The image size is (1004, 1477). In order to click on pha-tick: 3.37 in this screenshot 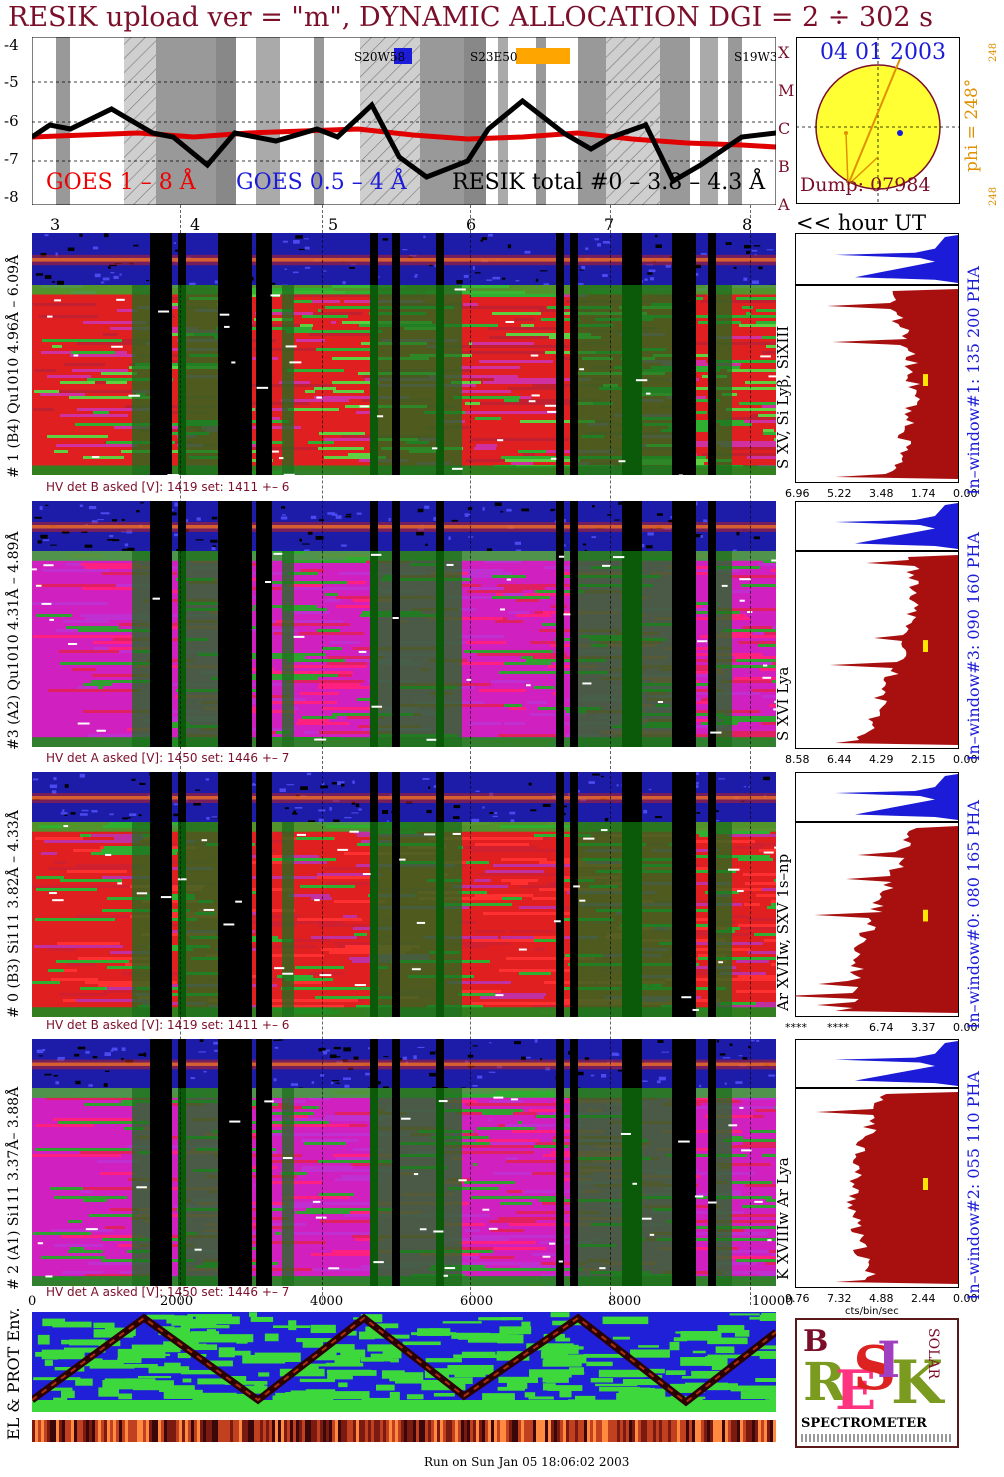, I will do `click(923, 1027)`.